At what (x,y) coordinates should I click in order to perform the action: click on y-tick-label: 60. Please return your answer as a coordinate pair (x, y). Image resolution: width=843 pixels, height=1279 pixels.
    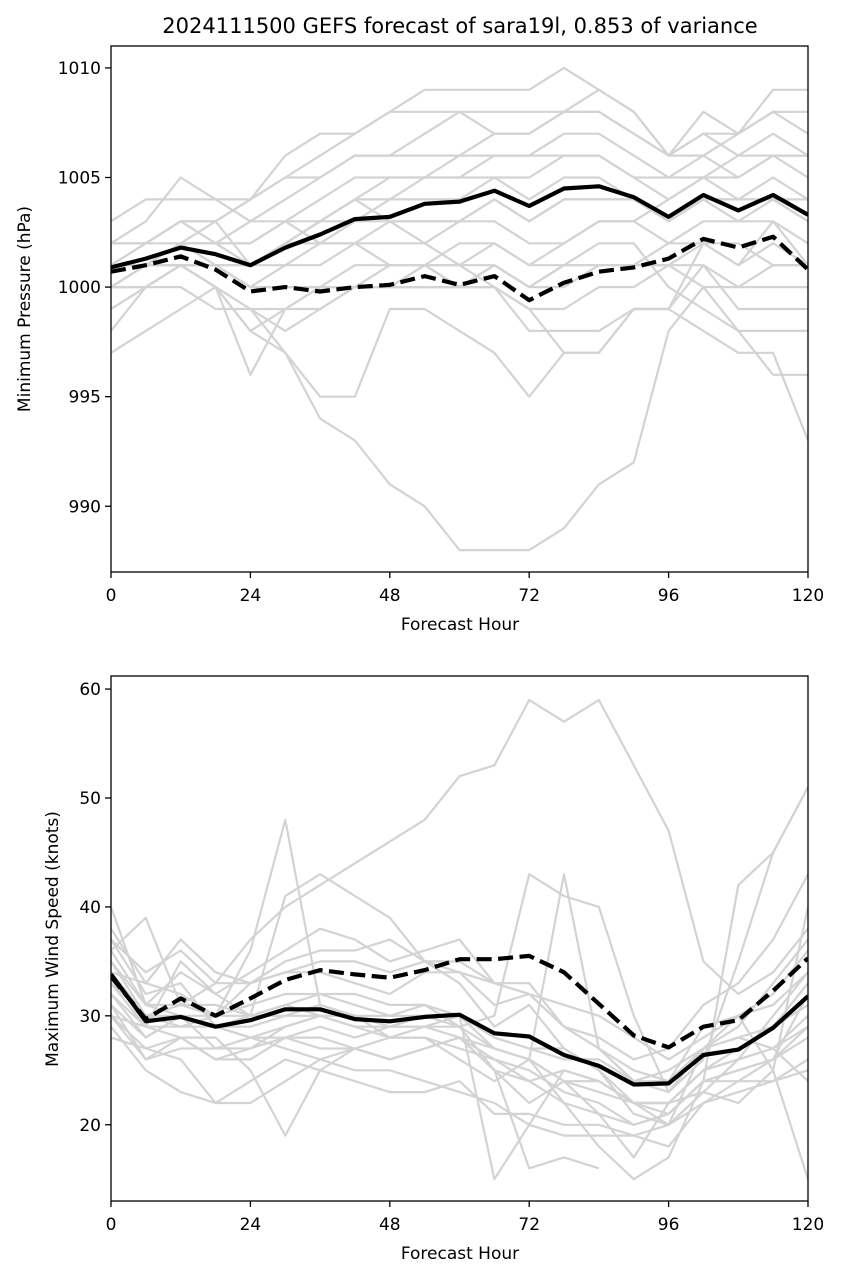
    Looking at the image, I should click on (90, 690).